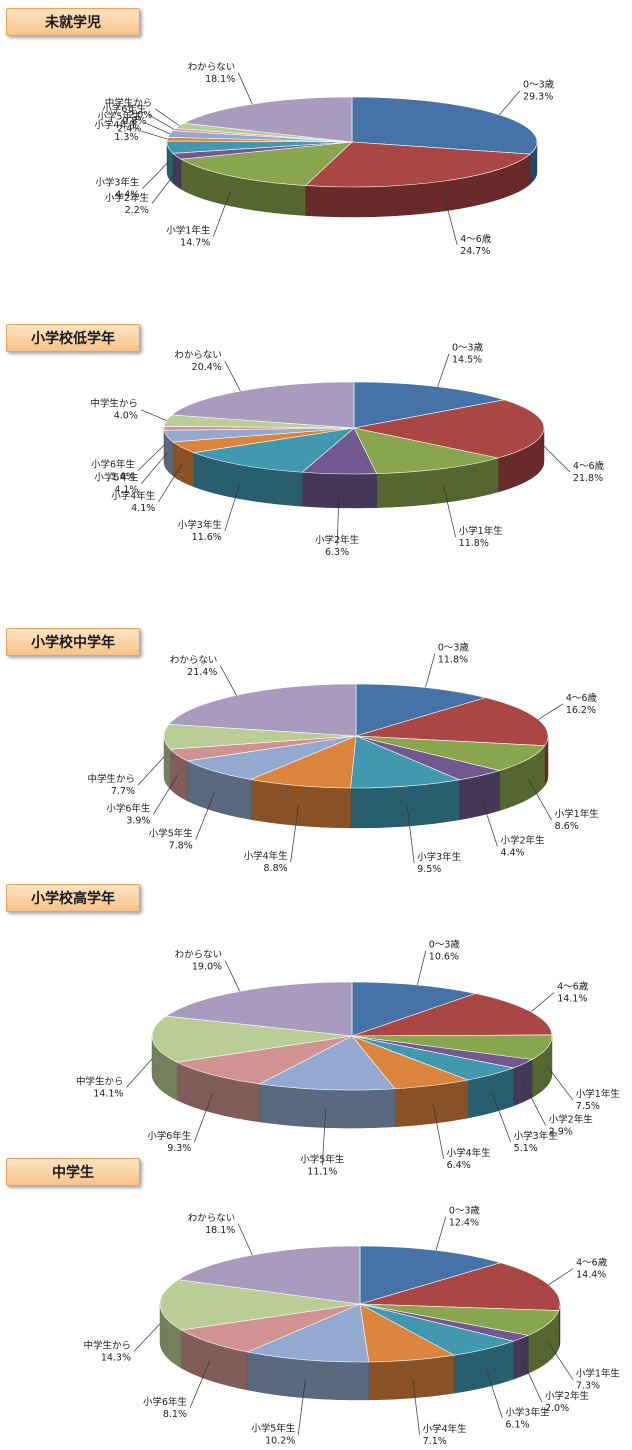 This screenshot has height=1450, width=632. What do you see at coordinates (207, 966) in the screenshot?
I see `slice-percent: 19.0%` at bounding box center [207, 966].